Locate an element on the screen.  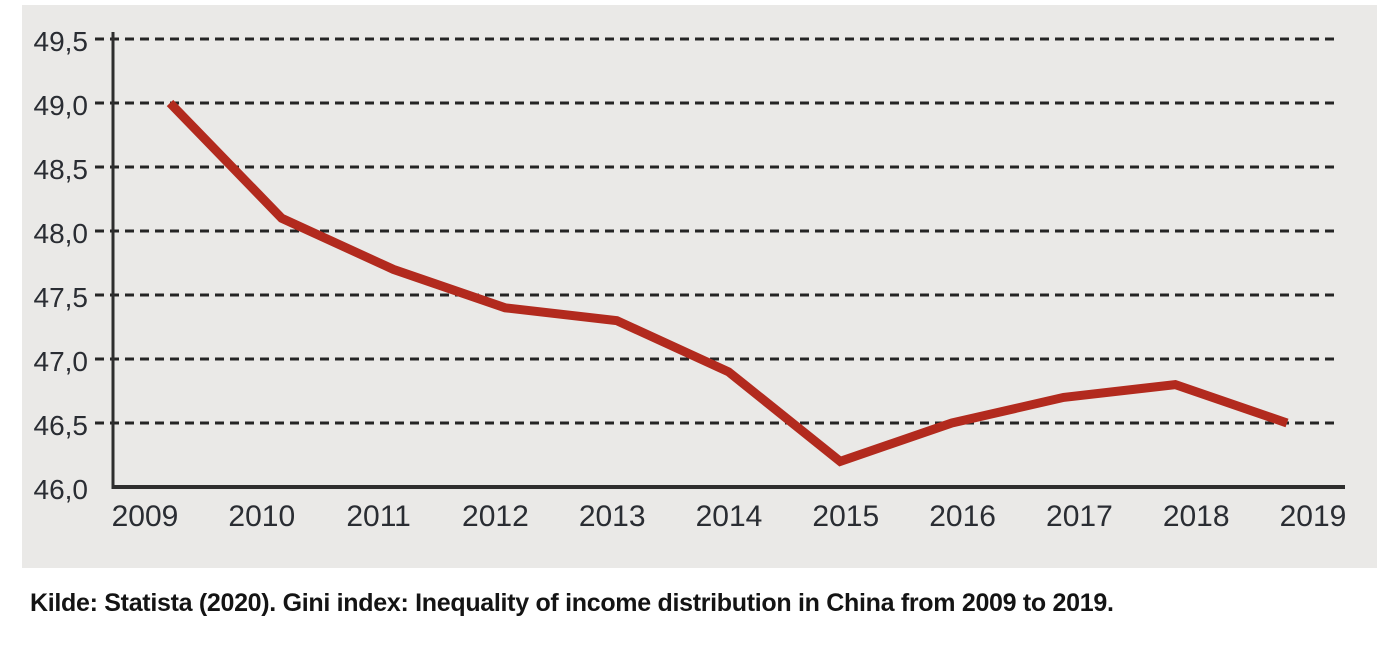
y-tick-label: 48,0 is located at coordinates (61, 233).